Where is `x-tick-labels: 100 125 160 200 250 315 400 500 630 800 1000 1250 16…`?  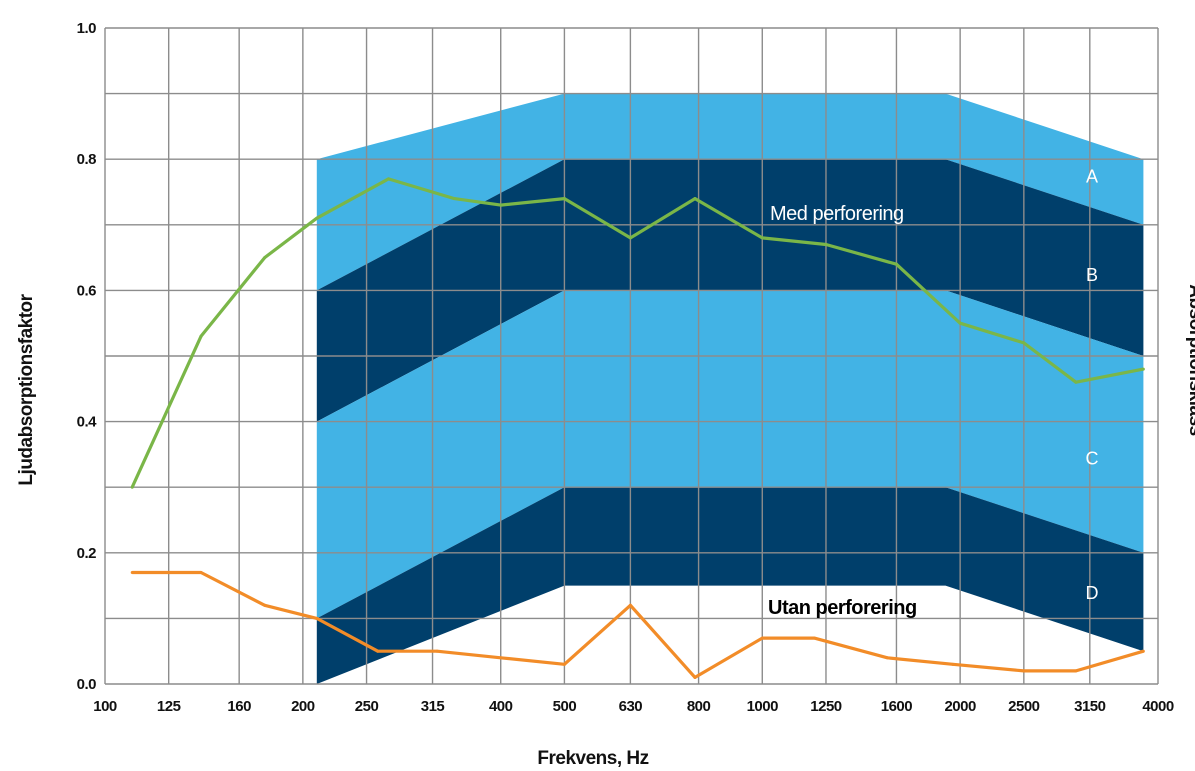 x-tick-labels: 100 125 160 200 250 315 400 500 630 800 1000 1250 16… is located at coordinates (633, 706).